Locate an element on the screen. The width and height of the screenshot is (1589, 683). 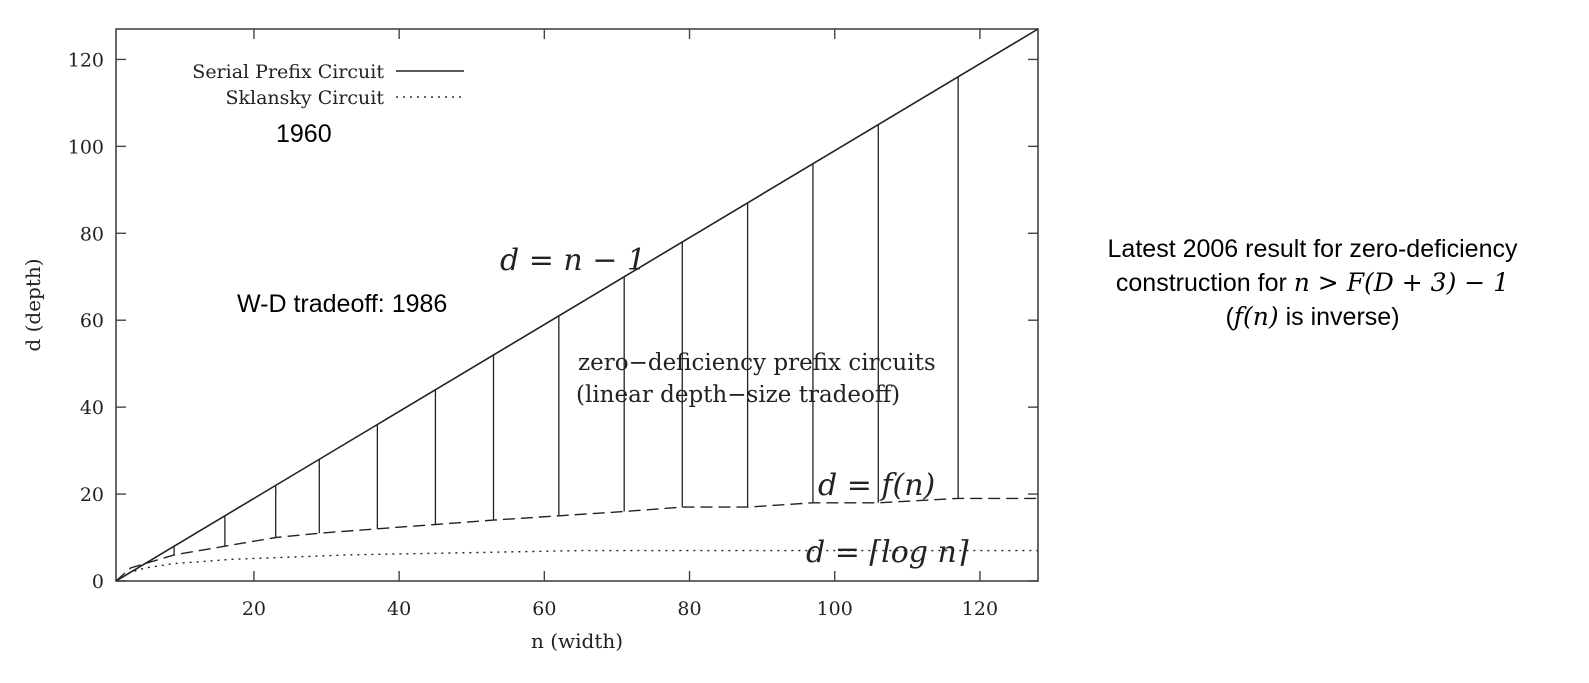
y-tick-label: 40 is located at coordinates (92, 408).